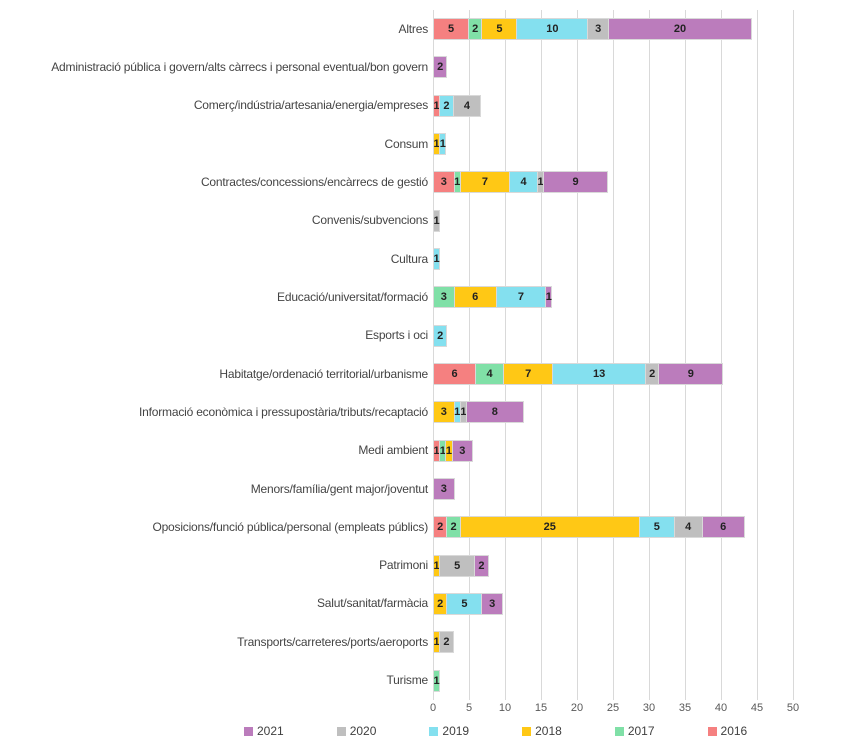 The image size is (859, 745). What do you see at coordinates (598, 29) in the screenshot?
I see `bar-segment-2020: 3` at bounding box center [598, 29].